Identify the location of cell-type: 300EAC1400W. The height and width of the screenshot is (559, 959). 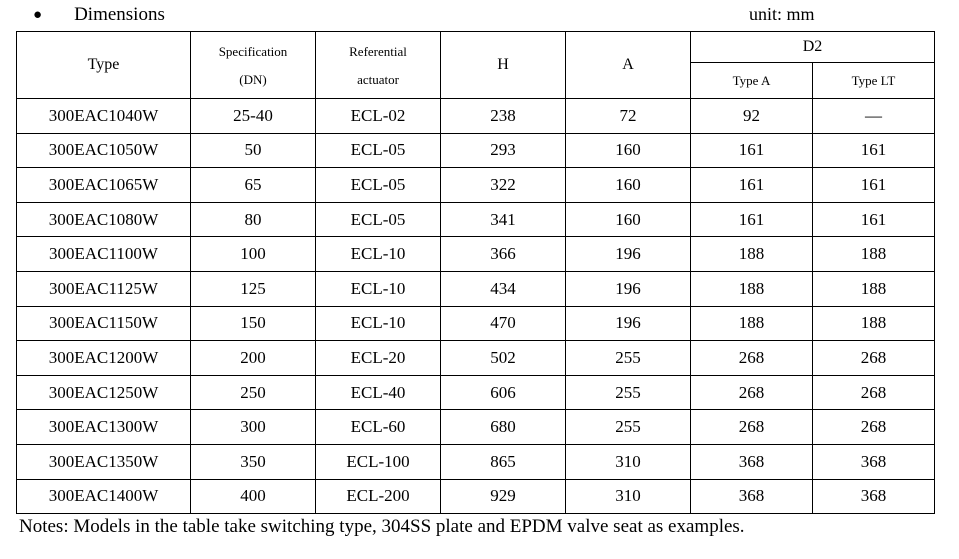
(103, 496).